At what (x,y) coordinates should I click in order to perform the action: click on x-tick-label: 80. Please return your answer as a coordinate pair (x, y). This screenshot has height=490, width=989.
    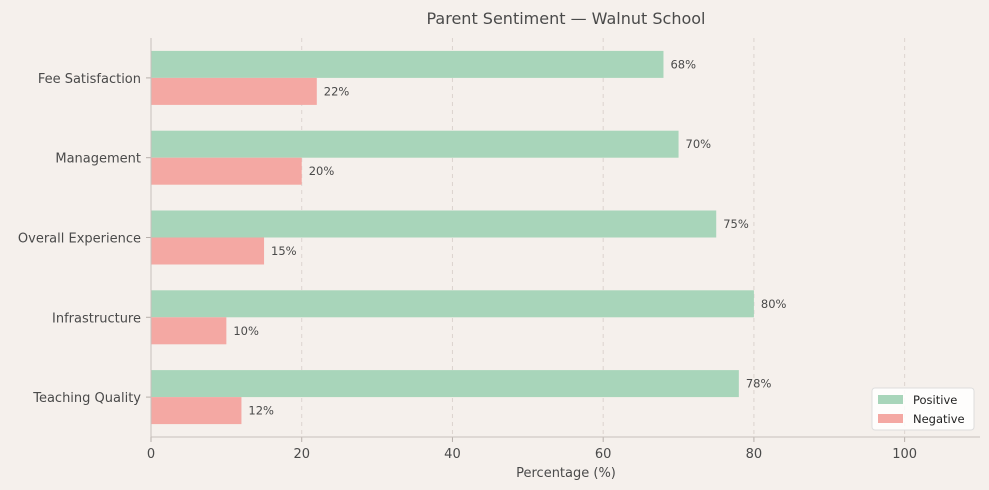
    Looking at the image, I should click on (754, 454).